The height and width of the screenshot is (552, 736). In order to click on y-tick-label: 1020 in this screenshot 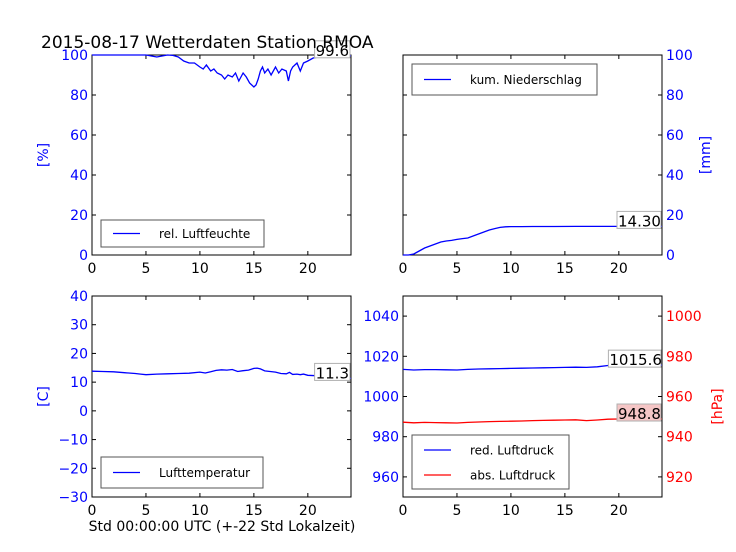, I will do `click(381, 357)`.